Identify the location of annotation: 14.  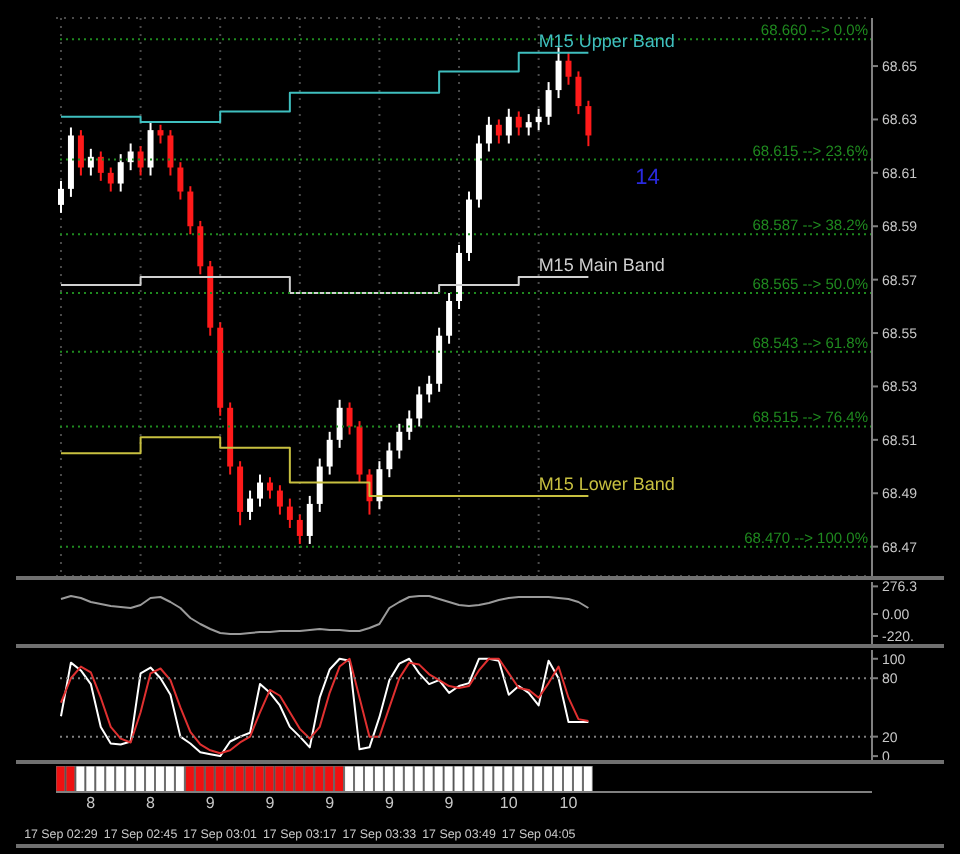
(647, 177).